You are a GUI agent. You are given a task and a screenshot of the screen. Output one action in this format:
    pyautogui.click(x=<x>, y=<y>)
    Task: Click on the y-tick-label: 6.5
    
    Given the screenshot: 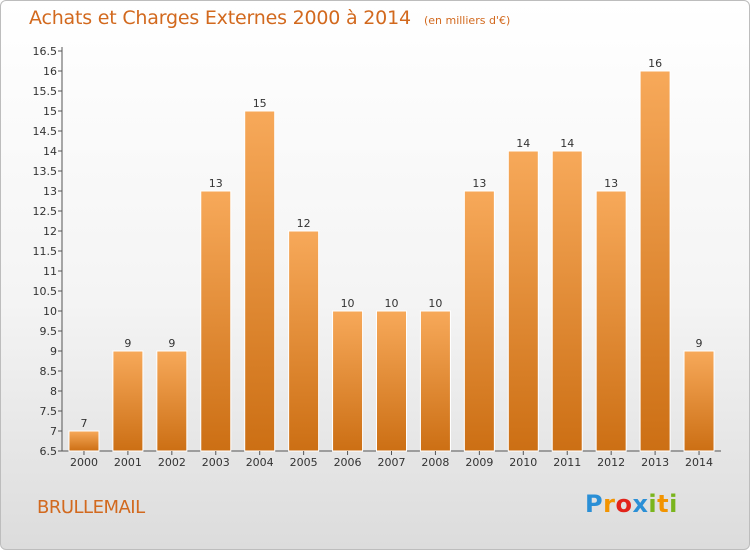 What is the action you would take?
    pyautogui.click(x=49, y=451)
    